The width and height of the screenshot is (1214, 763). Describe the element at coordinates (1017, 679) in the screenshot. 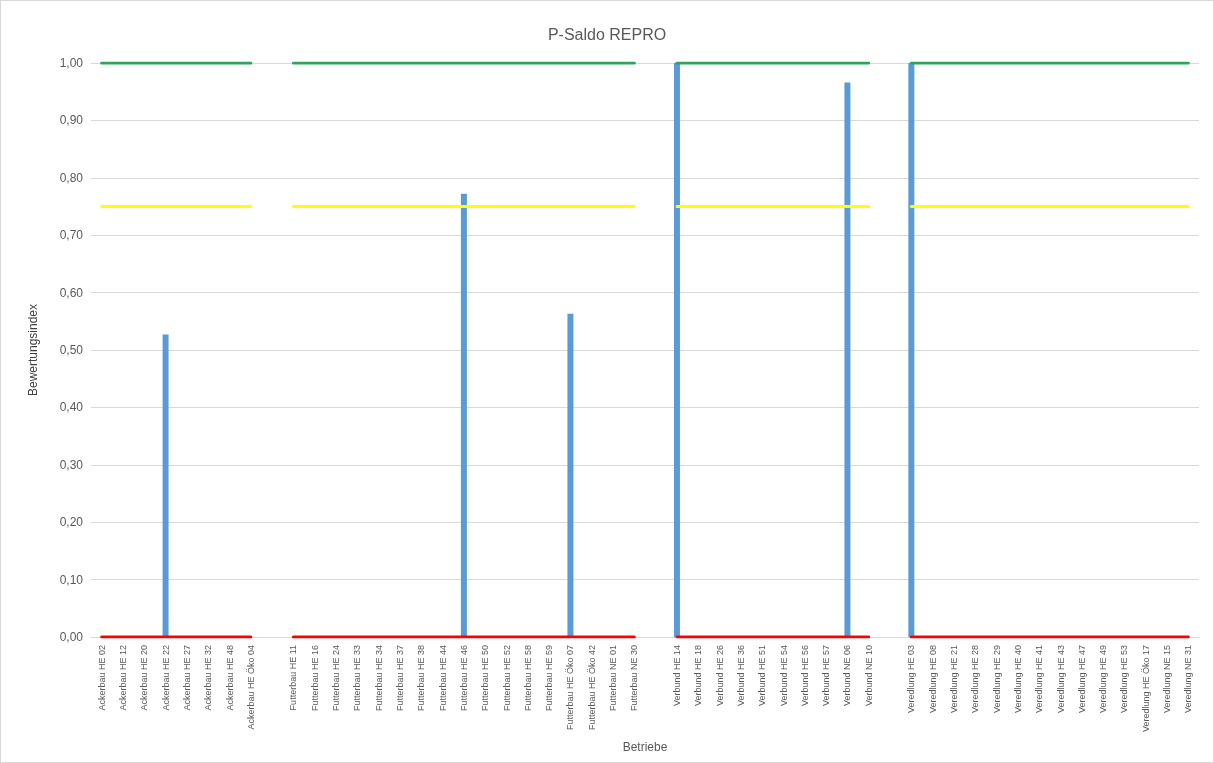

I see `x-tick-label: Veredlung HE 40` at that location.